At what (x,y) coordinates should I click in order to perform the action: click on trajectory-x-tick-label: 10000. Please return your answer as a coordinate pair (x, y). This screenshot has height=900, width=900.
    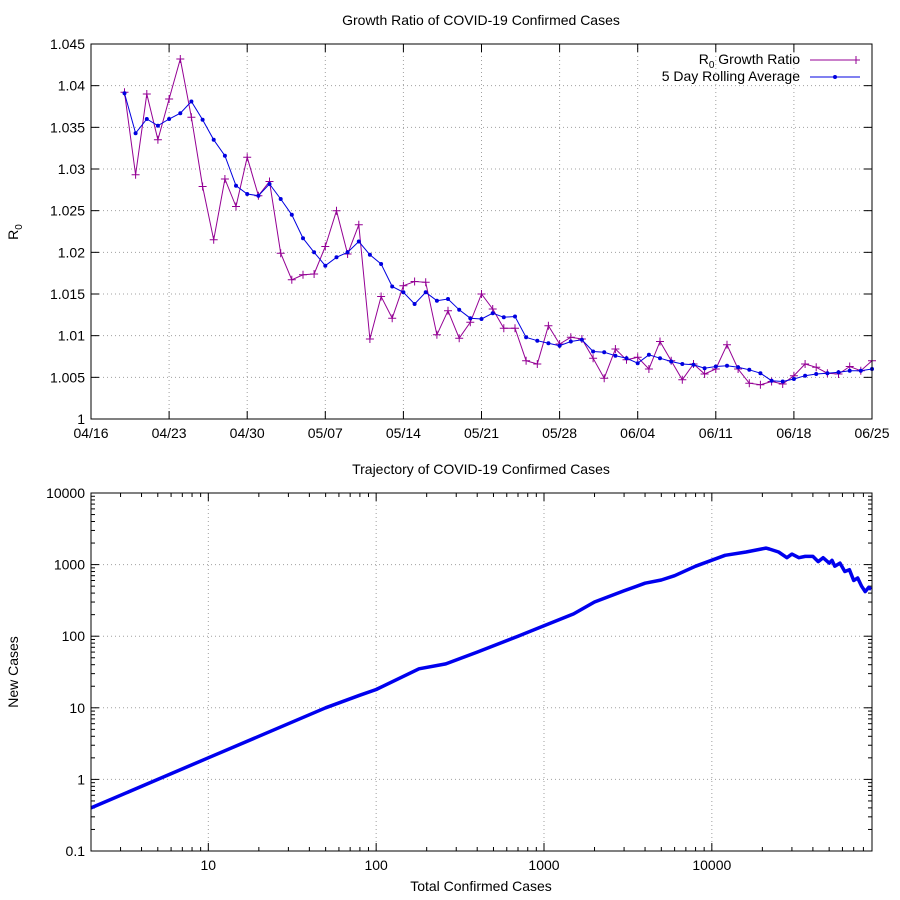
    Looking at the image, I should click on (711, 865).